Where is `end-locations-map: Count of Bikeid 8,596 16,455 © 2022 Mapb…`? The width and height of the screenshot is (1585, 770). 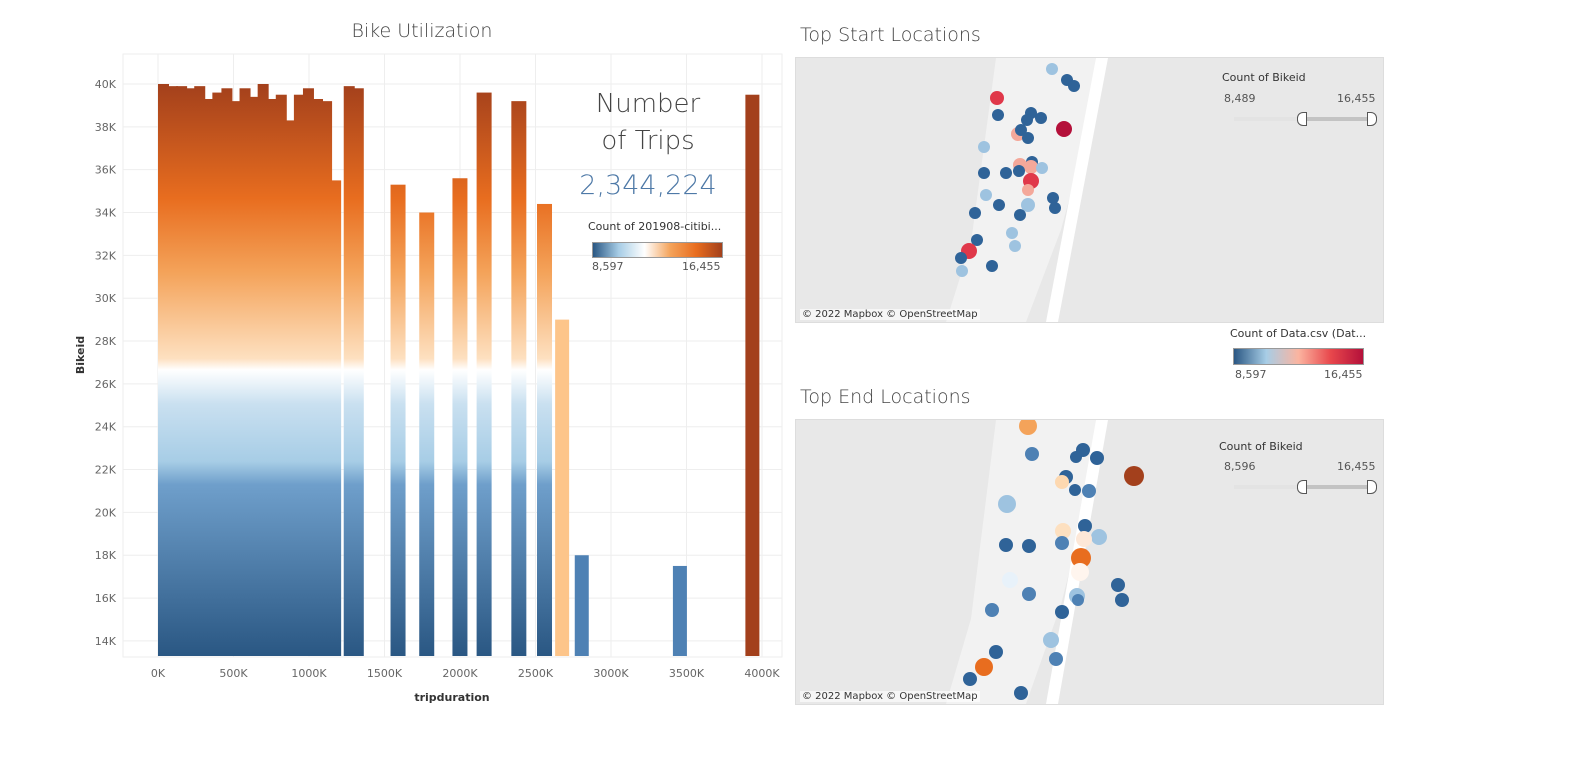 end-locations-map: Count of Bikeid 8,596 16,455 © 2022 Mapb… is located at coordinates (1089, 562).